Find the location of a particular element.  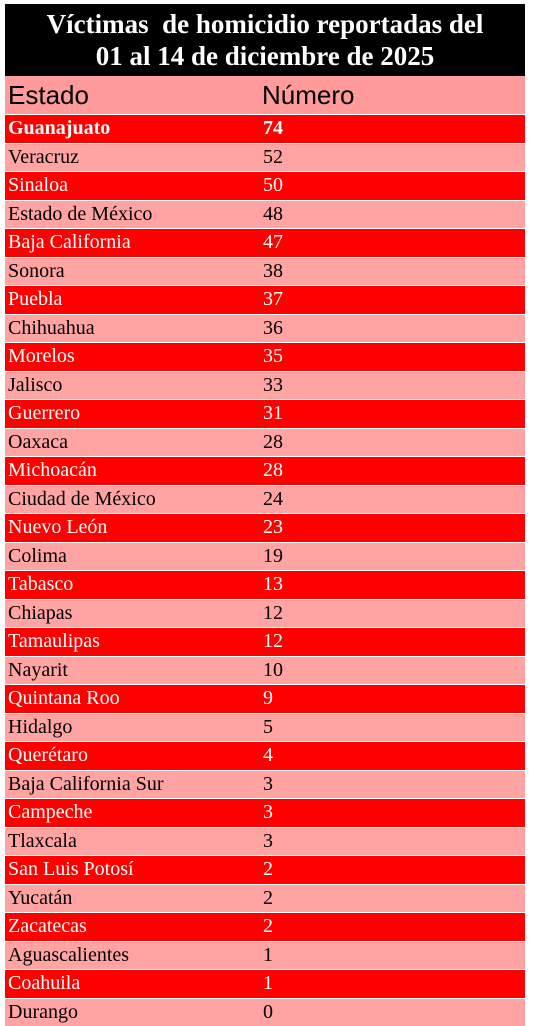

cell-numero: 13 is located at coordinates (272, 584).